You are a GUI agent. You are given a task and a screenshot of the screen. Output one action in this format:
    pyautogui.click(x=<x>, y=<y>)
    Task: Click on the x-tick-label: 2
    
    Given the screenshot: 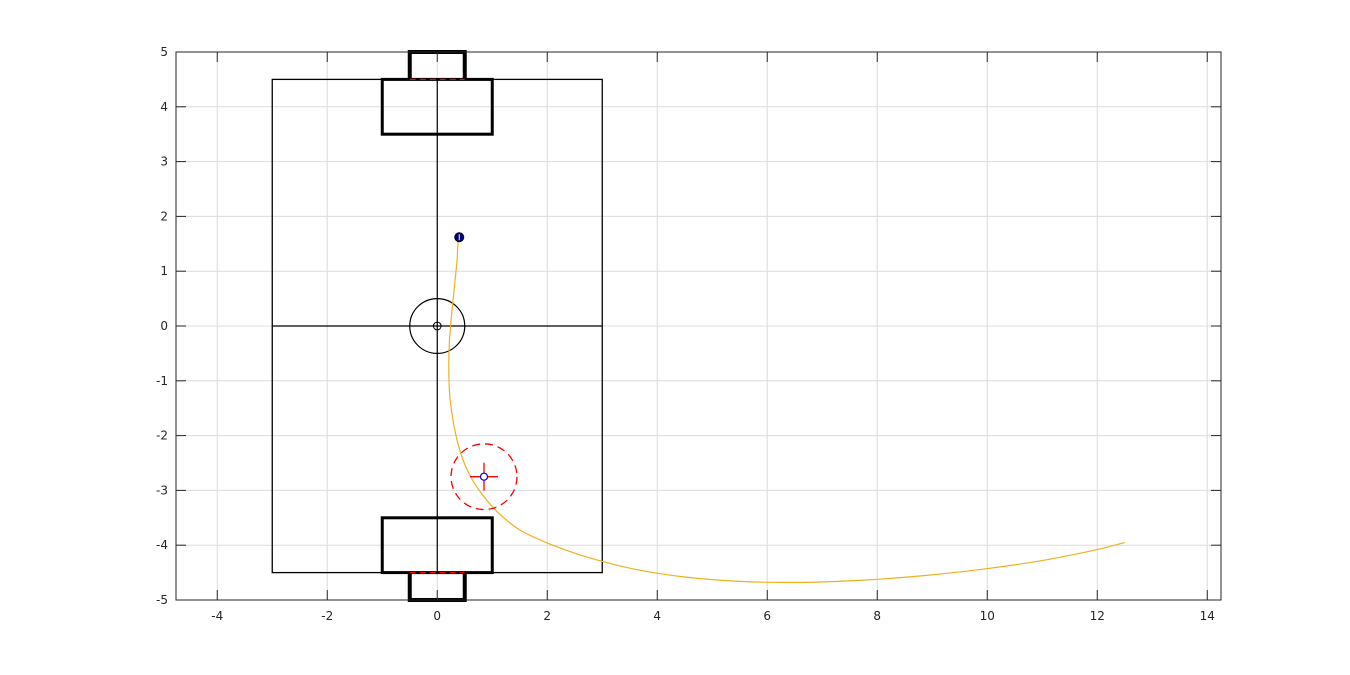 What is the action you would take?
    pyautogui.click(x=547, y=616)
    